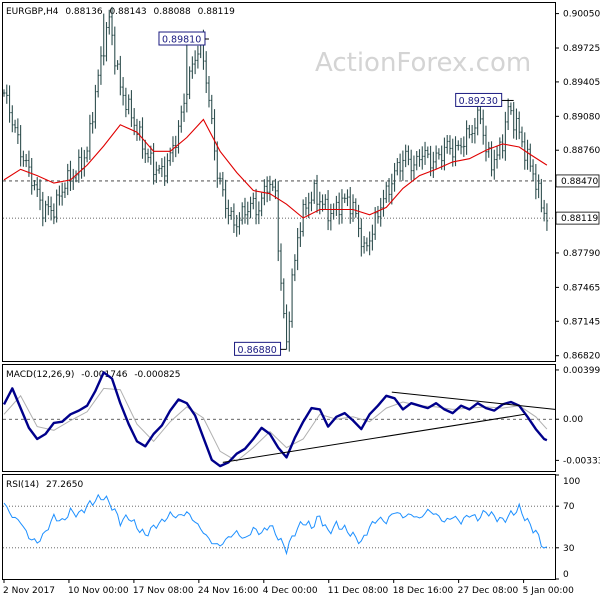 The width and height of the screenshot is (600, 600). Describe the element at coordinates (163, 591) in the screenshot. I see `x-tick-label: 17 Nov 08:00` at that location.